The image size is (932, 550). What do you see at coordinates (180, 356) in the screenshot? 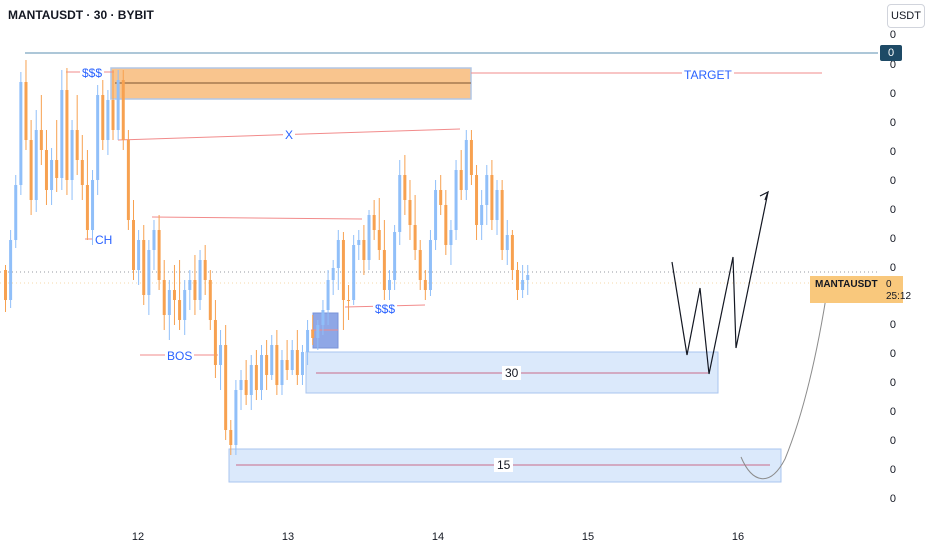
I see `label-bos: BOS` at bounding box center [180, 356].